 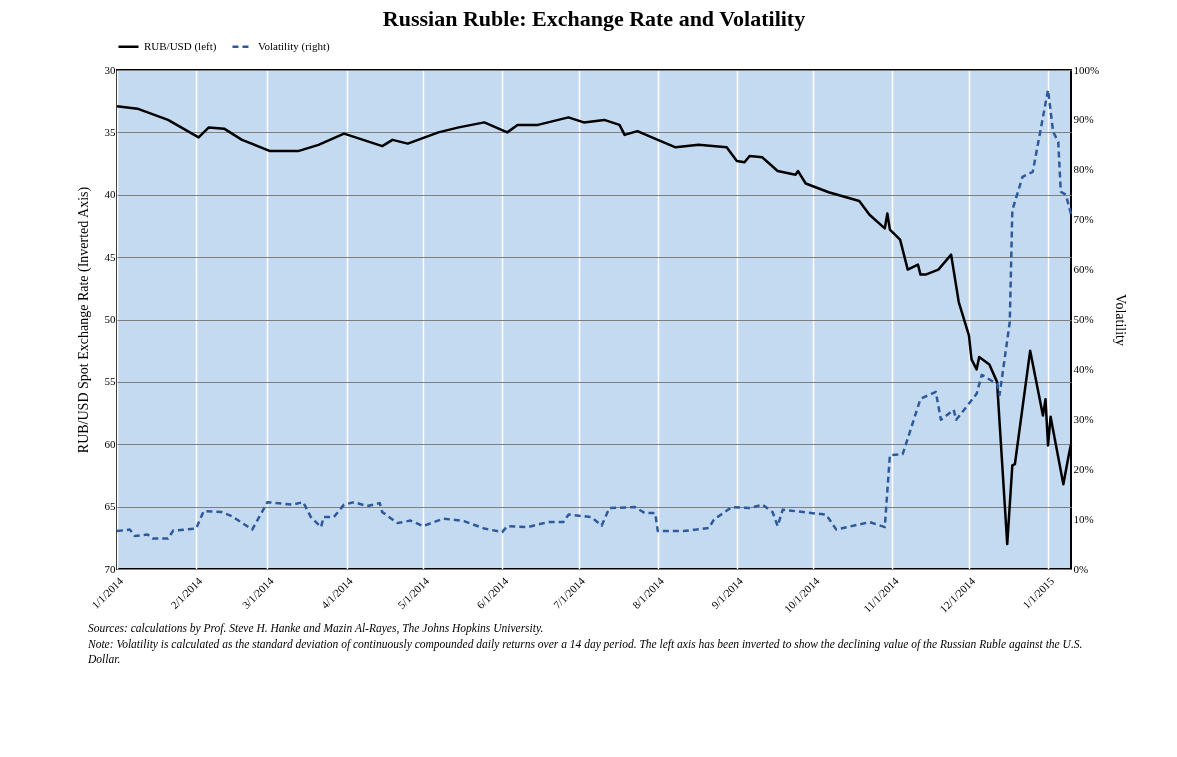 What do you see at coordinates (586, 652) in the screenshot?
I see `text: Note: Volatility is calculated as the standard deviation of continuously compounded daily returns over a 14 day period. The left axis has been inverted to show the declining value of the Russian Ruble against the U.S. Dollar.` at bounding box center [586, 652].